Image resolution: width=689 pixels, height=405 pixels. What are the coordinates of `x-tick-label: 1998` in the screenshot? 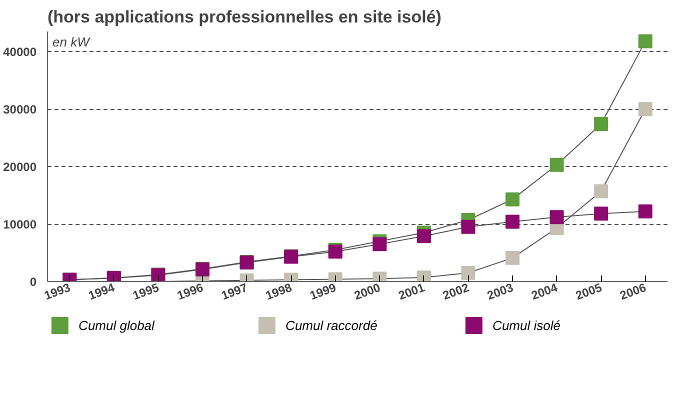 It's located at (279, 291).